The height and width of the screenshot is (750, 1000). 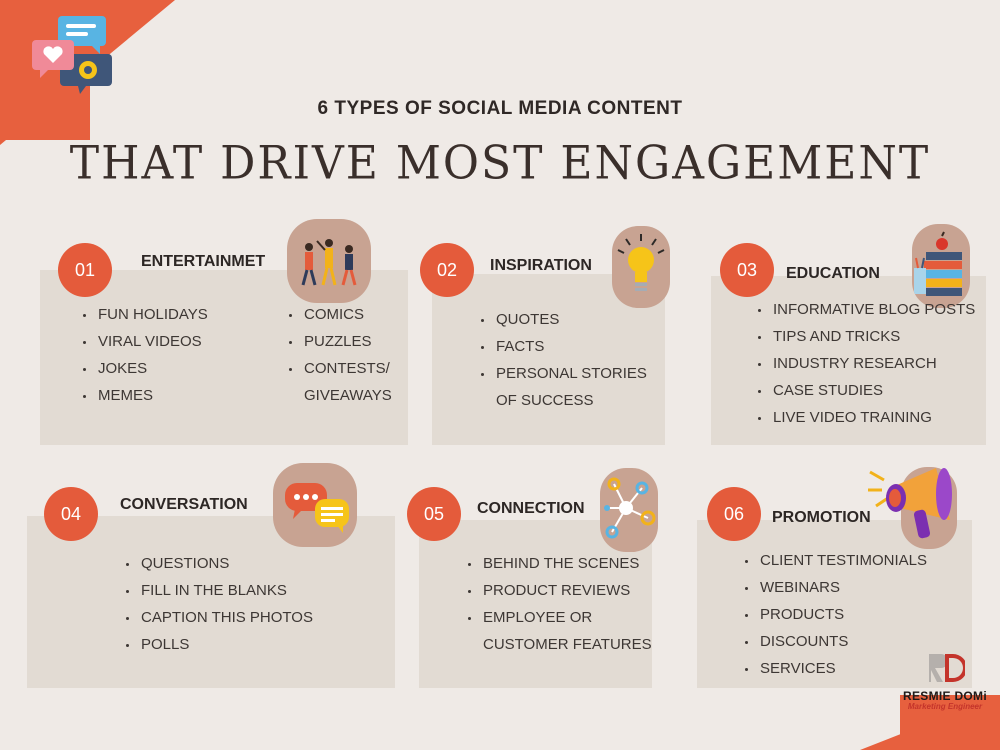 What do you see at coordinates (152, 395) in the screenshot?
I see `list-item: MEMES` at bounding box center [152, 395].